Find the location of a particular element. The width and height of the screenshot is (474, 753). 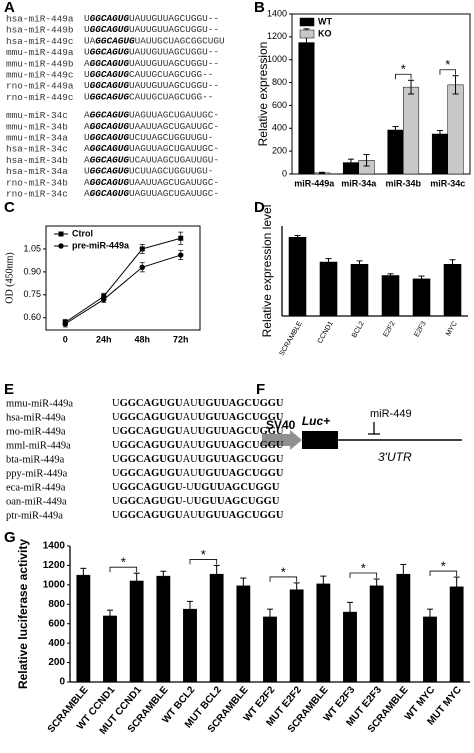

promoter-arrow is located at coordinates (282, 440).